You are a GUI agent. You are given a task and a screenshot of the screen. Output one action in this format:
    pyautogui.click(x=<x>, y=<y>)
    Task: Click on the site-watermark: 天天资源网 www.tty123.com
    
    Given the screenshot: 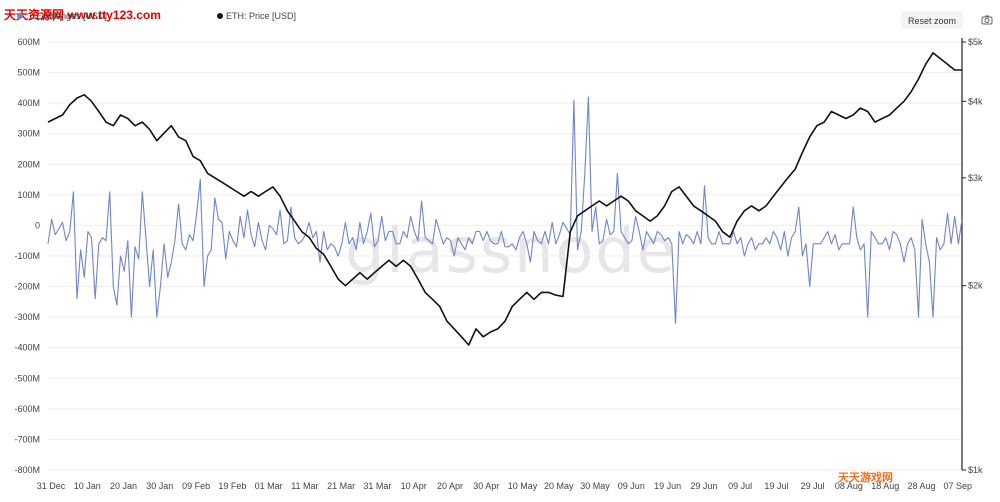 What is the action you would take?
    pyautogui.click(x=82, y=15)
    